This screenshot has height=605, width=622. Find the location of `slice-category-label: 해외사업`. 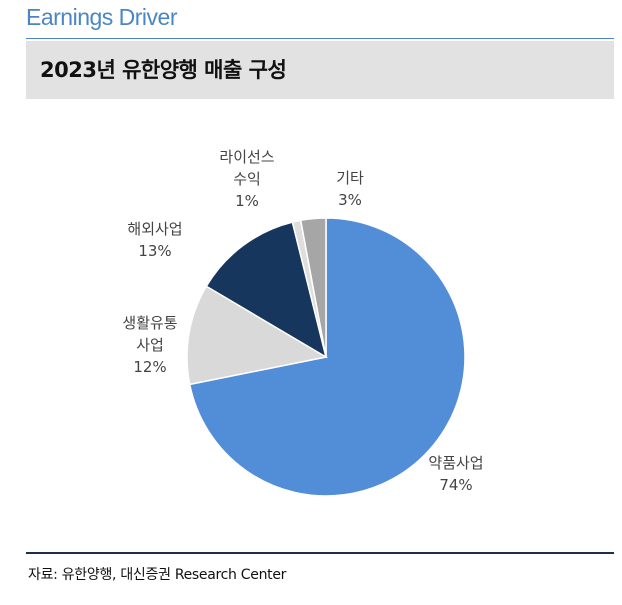

slice-category-label: 해외사업 is located at coordinates (154, 229).